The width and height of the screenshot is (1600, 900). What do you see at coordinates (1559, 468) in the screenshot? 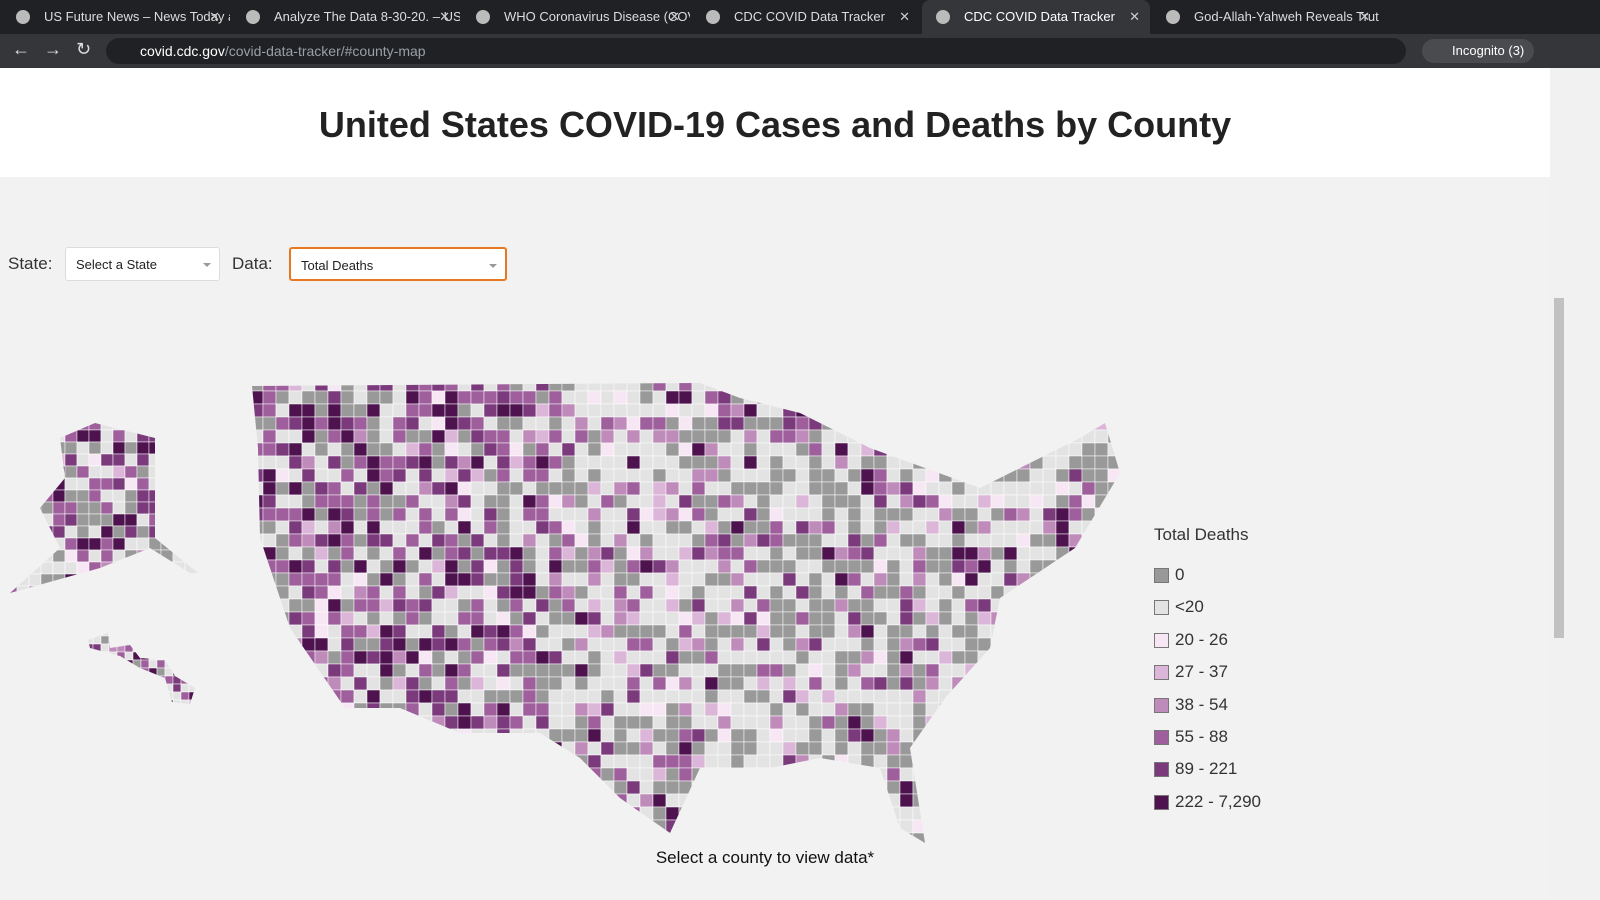
I see `scroll-thumb` at bounding box center [1559, 468].